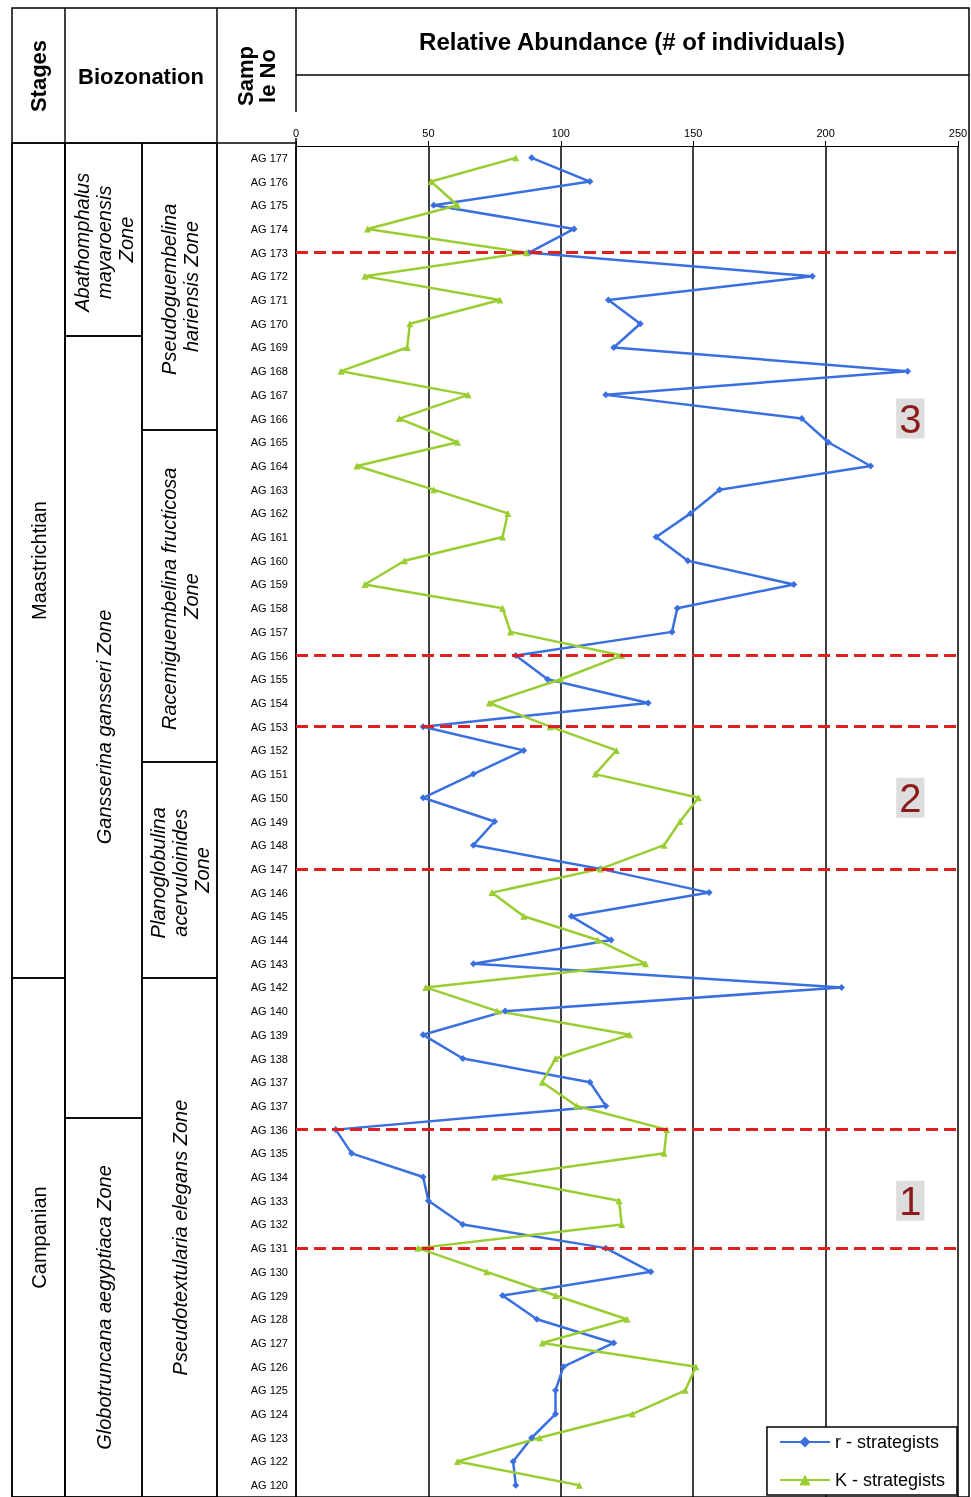 This screenshot has height=1497, width=971. I want to click on annotation: 3, so click(910, 418).